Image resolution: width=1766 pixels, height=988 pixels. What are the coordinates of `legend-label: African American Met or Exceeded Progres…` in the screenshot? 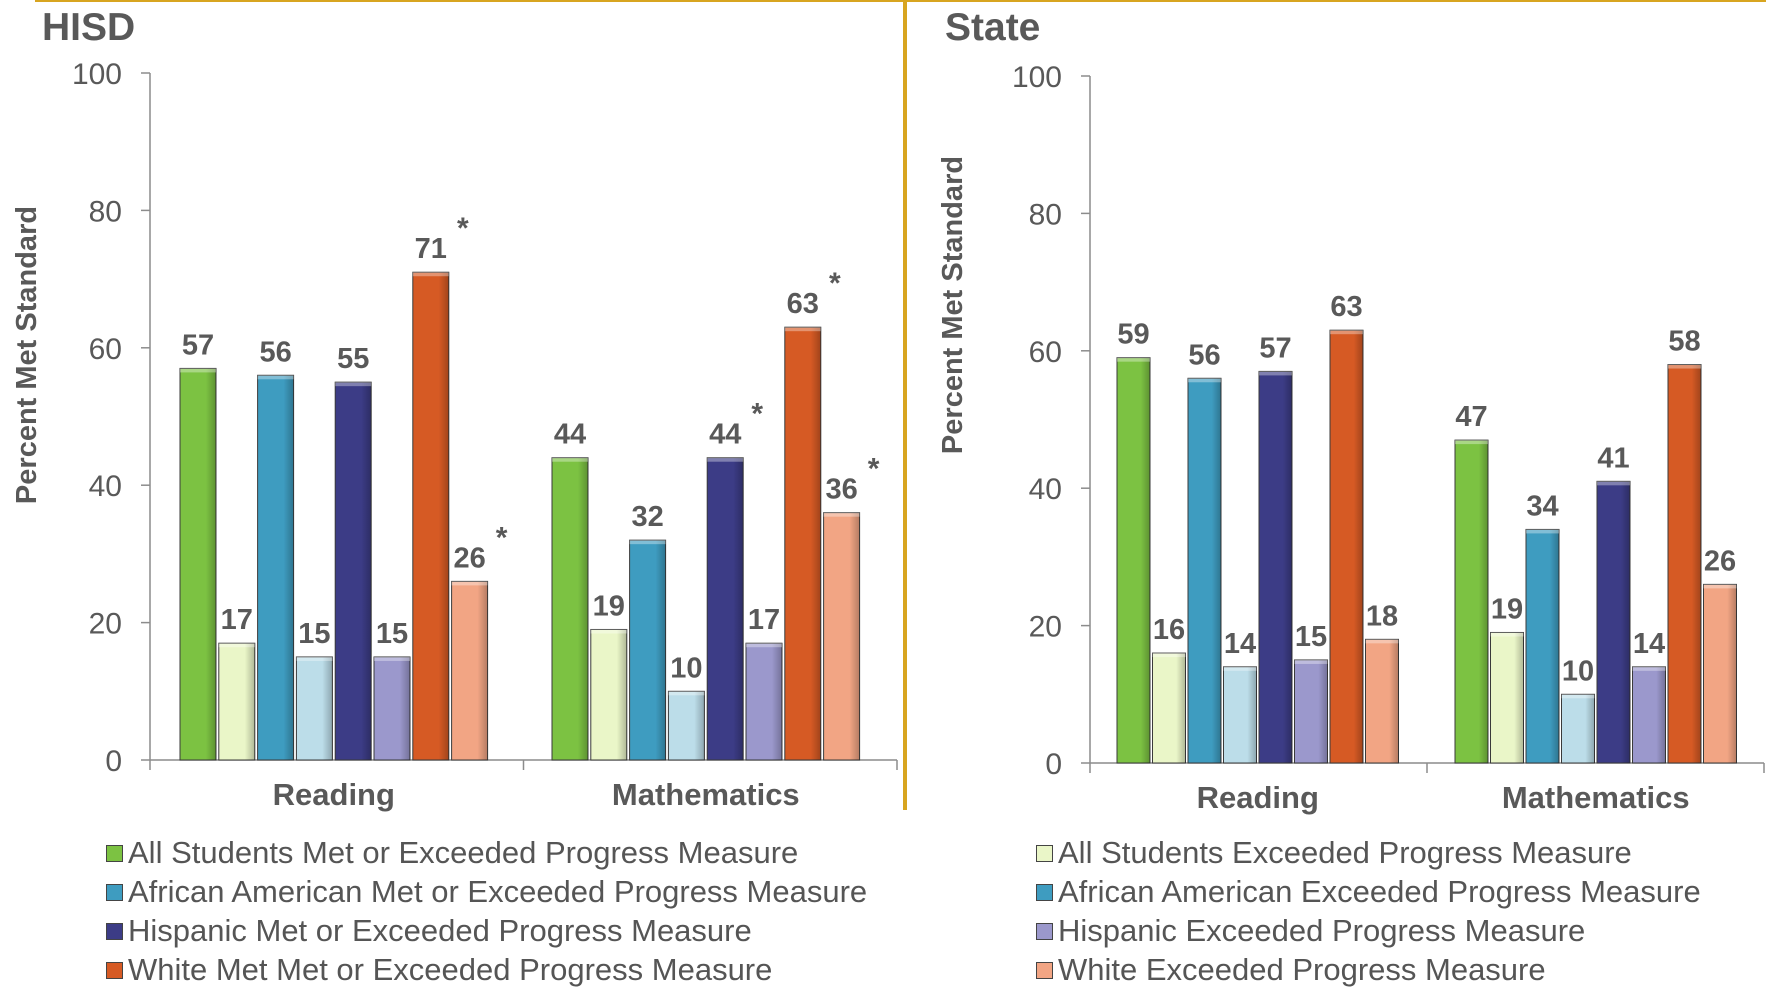 It's located at (498, 891).